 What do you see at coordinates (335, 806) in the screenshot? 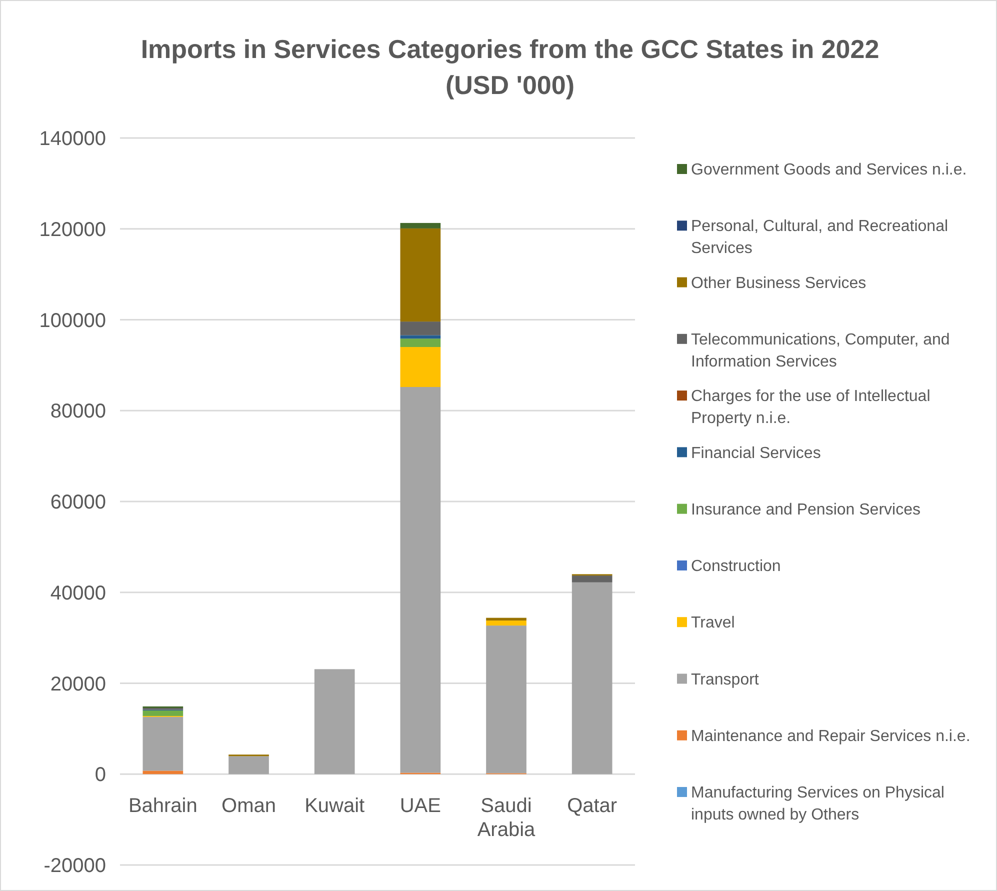
I see `x-tick-label: Kuwait` at bounding box center [335, 806].